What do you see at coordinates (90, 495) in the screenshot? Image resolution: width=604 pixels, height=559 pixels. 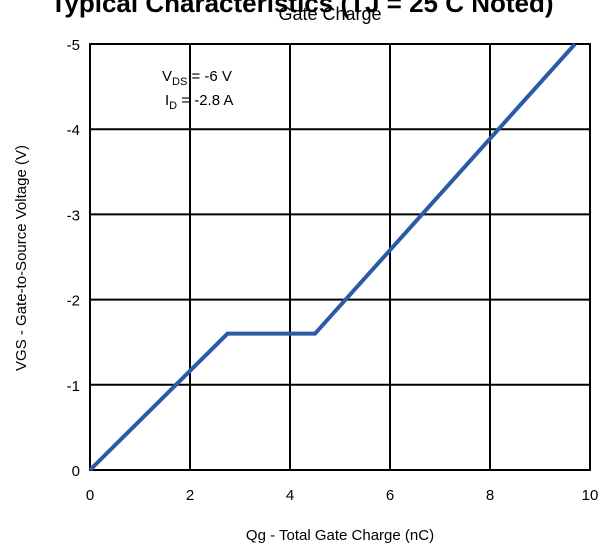 I see `x-tick-label: 0` at bounding box center [90, 495].